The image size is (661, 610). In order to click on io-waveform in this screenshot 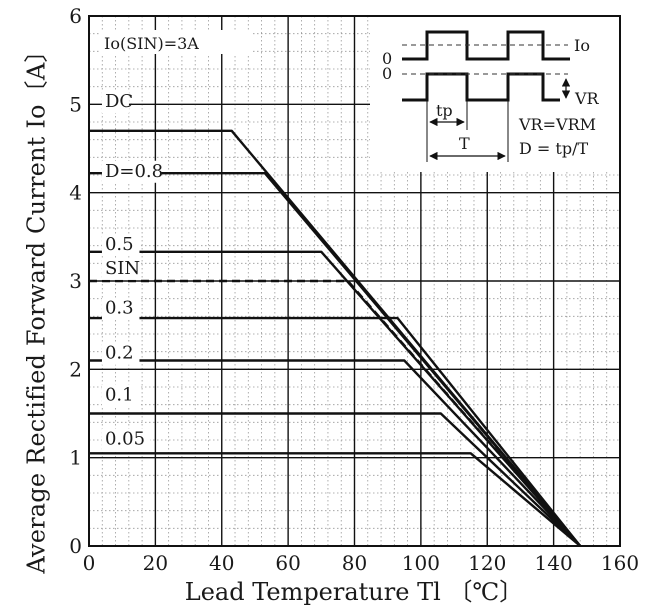, I will do `click(486, 45)`.